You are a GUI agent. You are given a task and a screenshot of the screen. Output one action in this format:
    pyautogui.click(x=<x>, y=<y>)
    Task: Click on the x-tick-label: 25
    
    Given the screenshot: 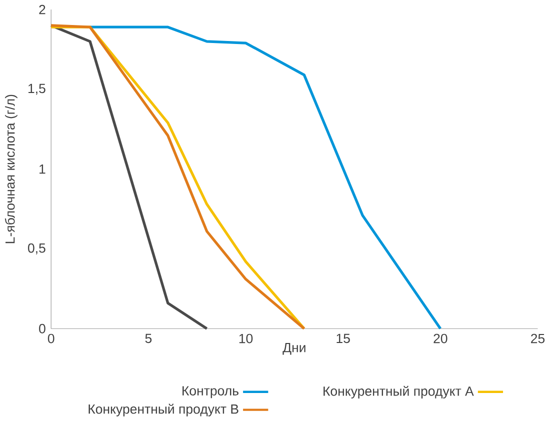 What is the action you would take?
    pyautogui.click(x=538, y=339)
    